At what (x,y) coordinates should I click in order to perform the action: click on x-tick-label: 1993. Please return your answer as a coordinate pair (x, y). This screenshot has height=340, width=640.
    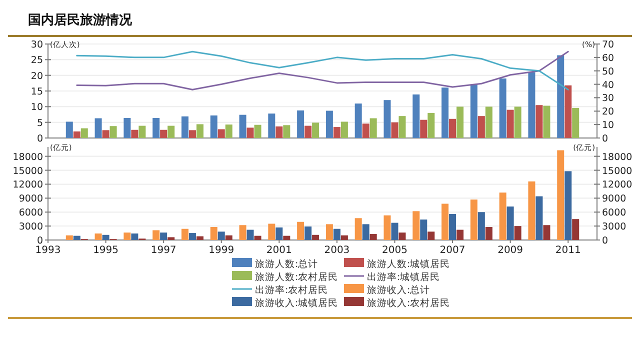
    Looking at the image, I should click on (48, 250).